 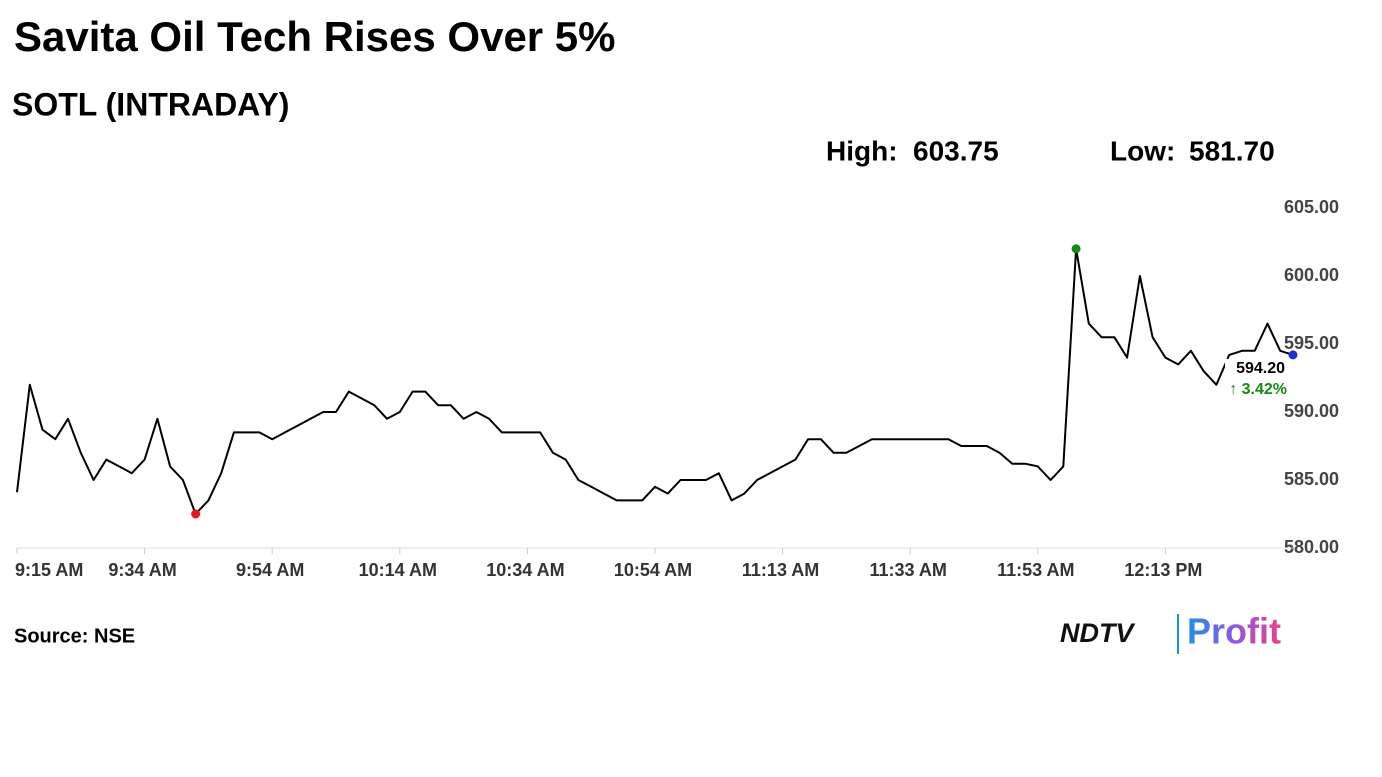 What do you see at coordinates (49, 570) in the screenshot?
I see `x-tick-label: 9:15 AM` at bounding box center [49, 570].